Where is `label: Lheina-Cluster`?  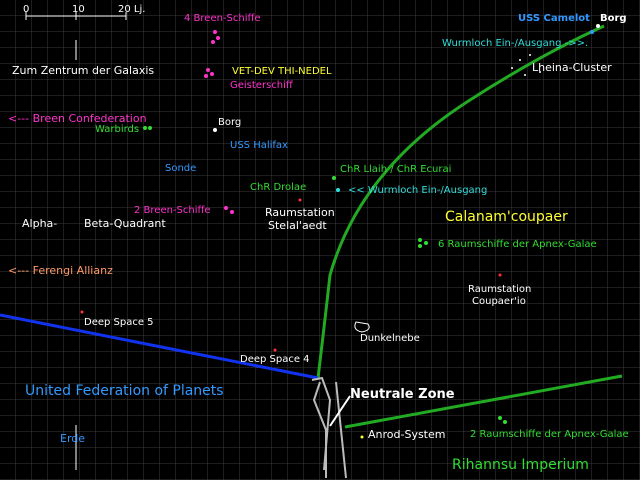 label: Lheina-Cluster is located at coordinates (572, 67).